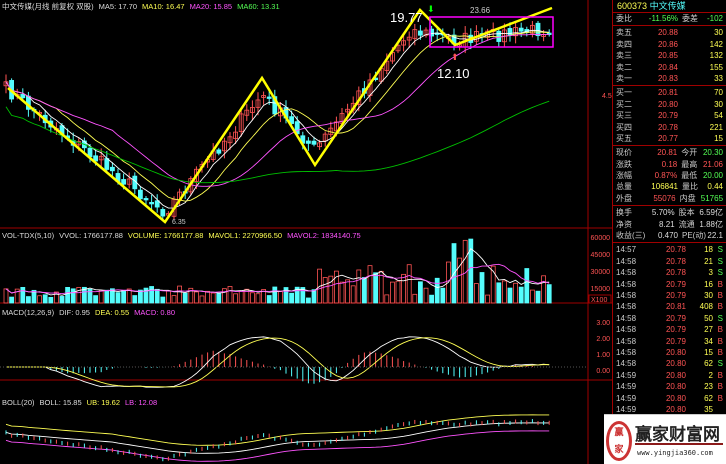 The height and width of the screenshot is (464, 726). I want to click on brand-name: 赢家财富网, so click(677, 434).